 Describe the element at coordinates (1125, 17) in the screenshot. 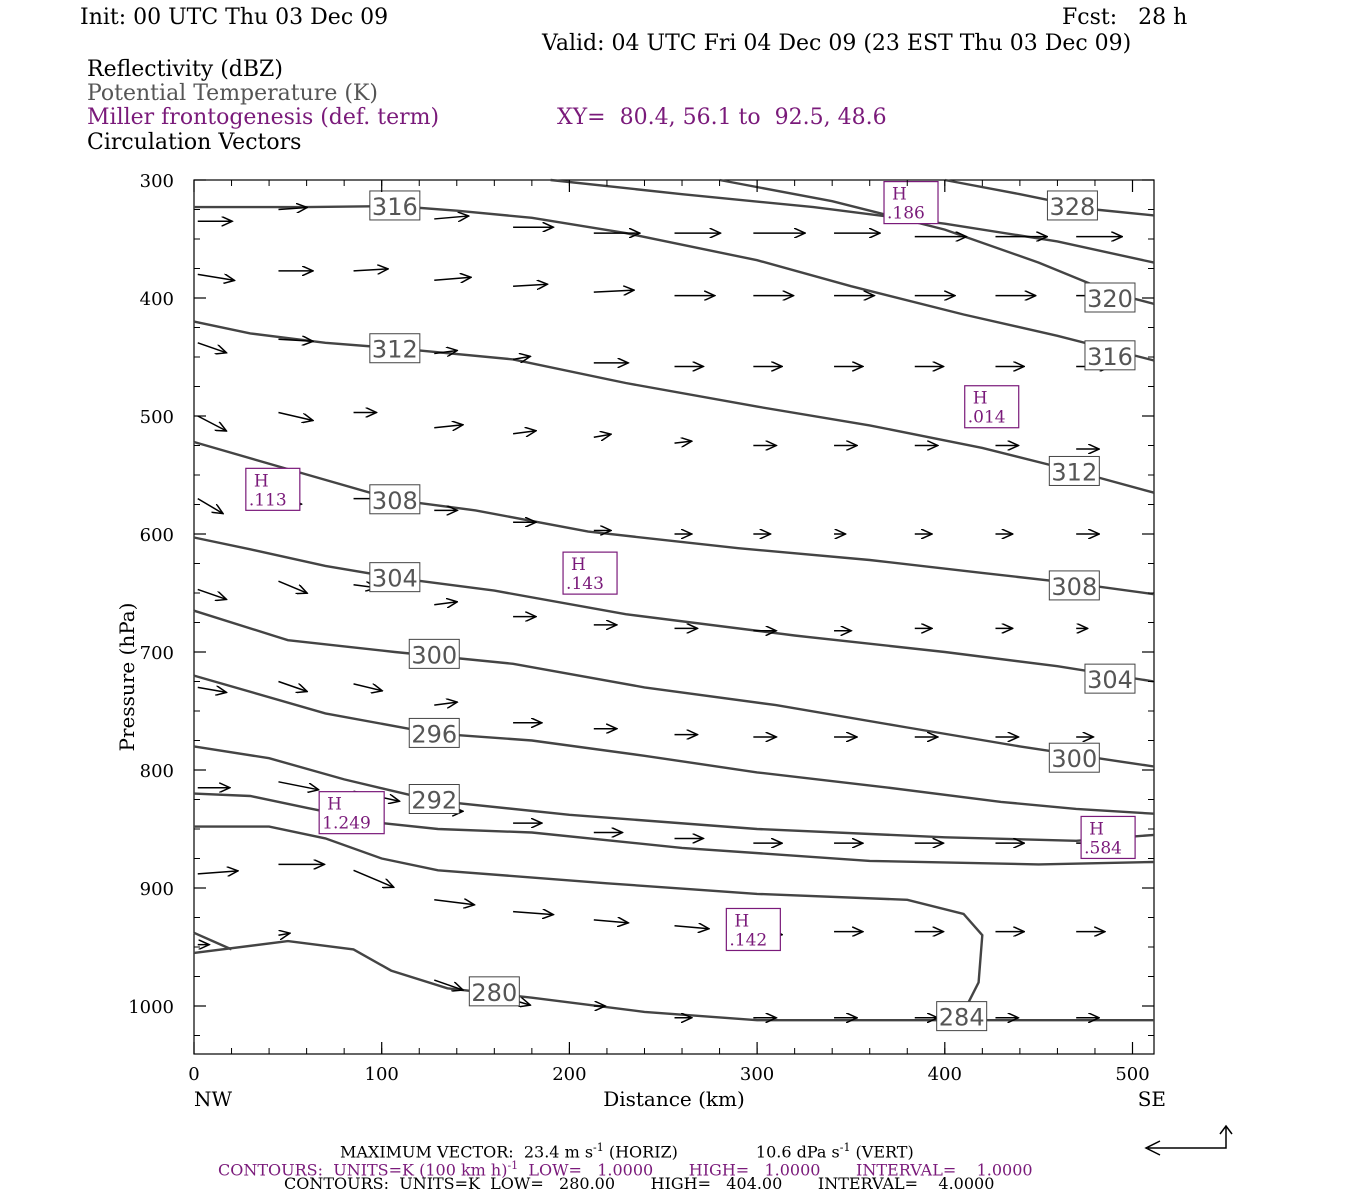

I see `forecast-hour: Fcst: 28 h` at that location.